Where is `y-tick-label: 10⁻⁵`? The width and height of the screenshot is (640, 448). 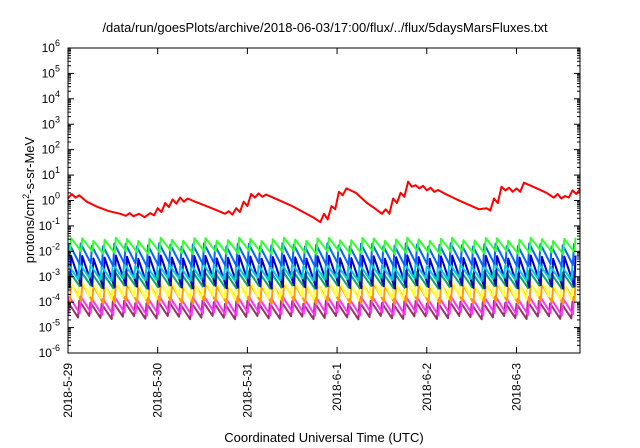 y-tick-label: 10⁻⁵ is located at coordinates (49, 326).